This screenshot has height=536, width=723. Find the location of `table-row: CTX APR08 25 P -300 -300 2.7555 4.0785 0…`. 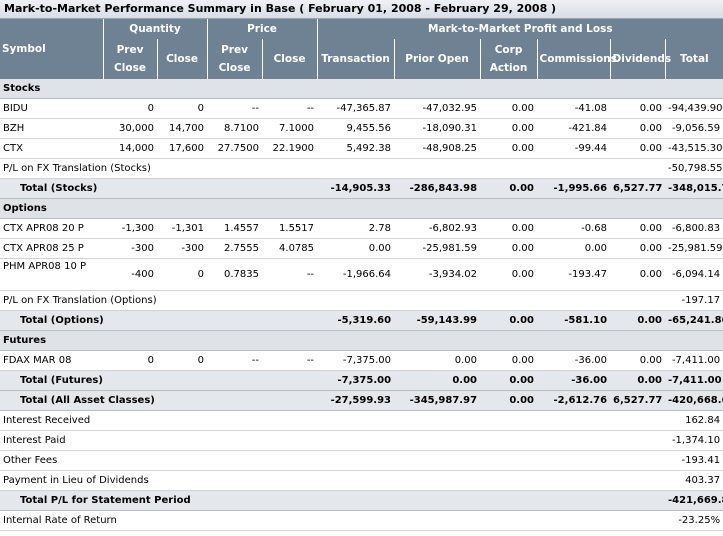

table-row: CTX APR08 25 P -300 -300 2.7555 4.0785 0… is located at coordinates (361, 248).